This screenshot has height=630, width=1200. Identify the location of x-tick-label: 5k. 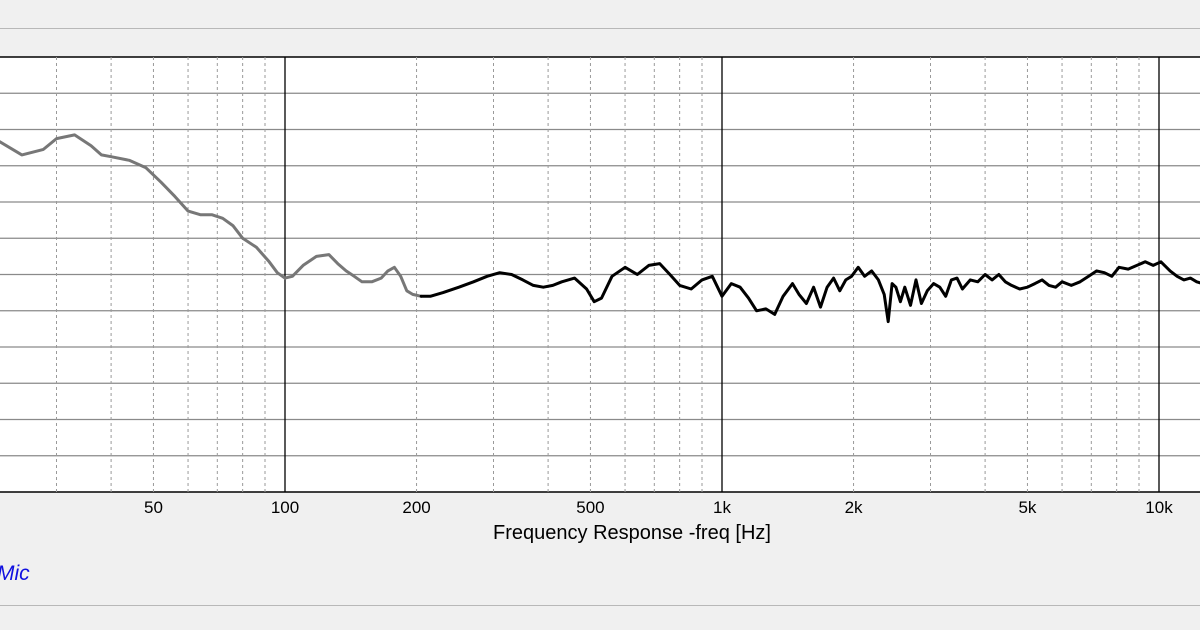
(1027, 507).